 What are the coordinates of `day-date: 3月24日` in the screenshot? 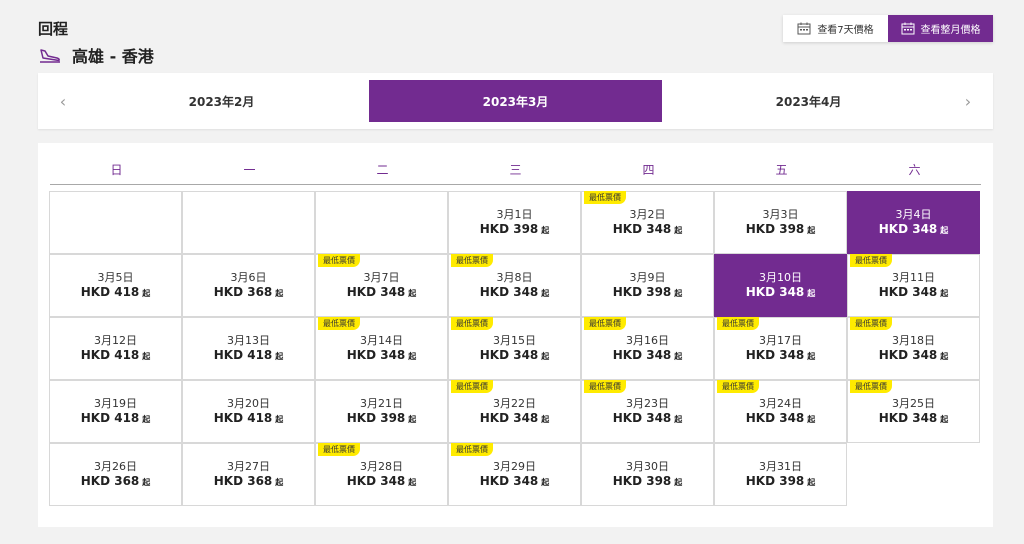 It's located at (780, 403).